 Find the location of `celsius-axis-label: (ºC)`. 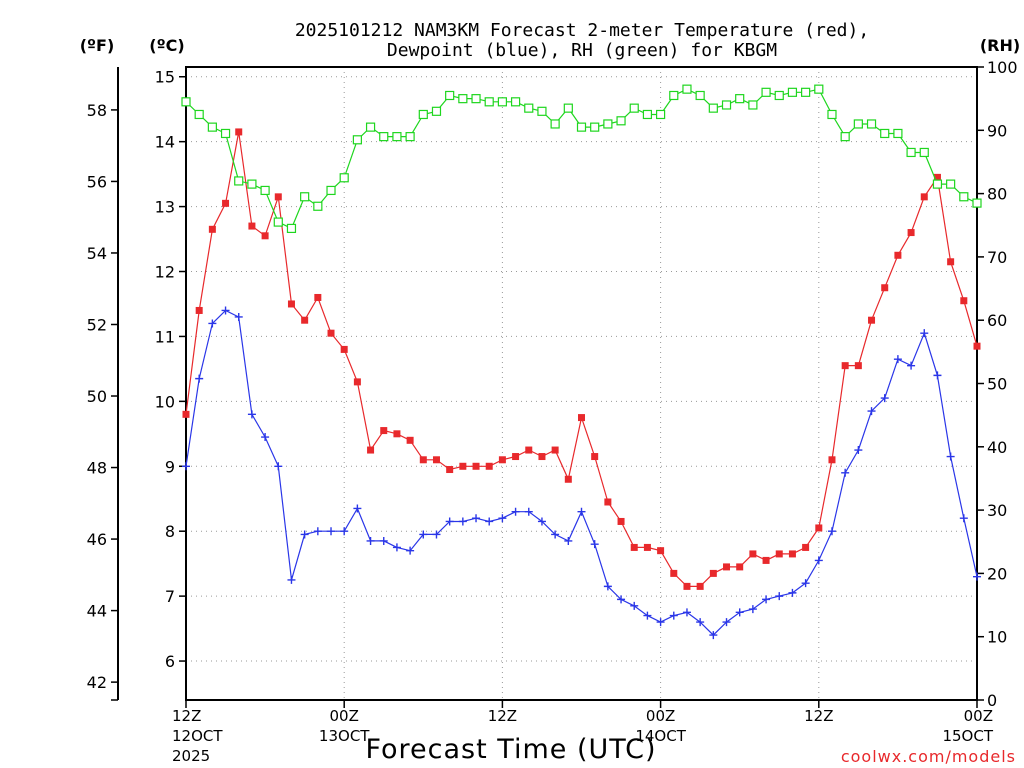

celsius-axis-label: (ºC) is located at coordinates (166, 45).